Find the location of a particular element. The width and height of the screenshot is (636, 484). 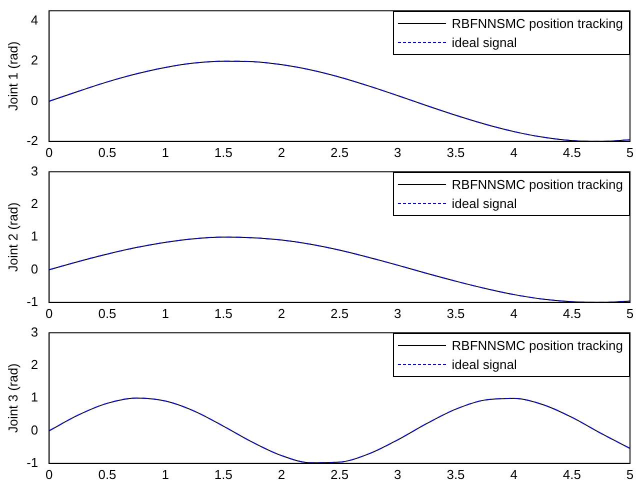

y-tick-label: -2 is located at coordinates (32, 140).